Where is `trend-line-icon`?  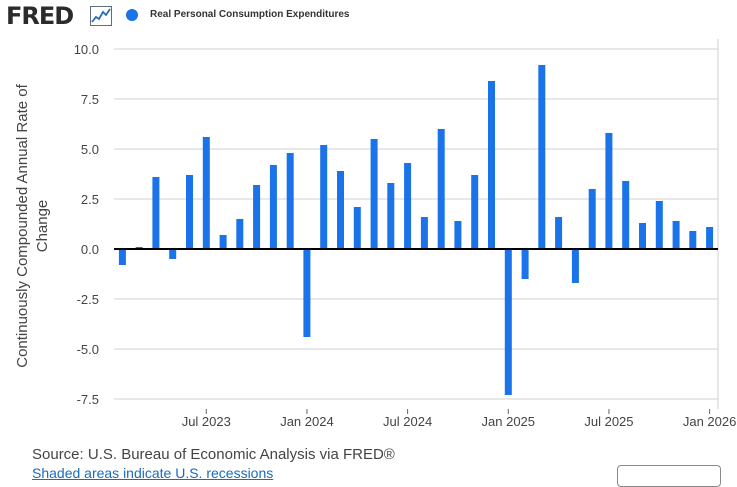 trend-line-icon is located at coordinates (101, 16).